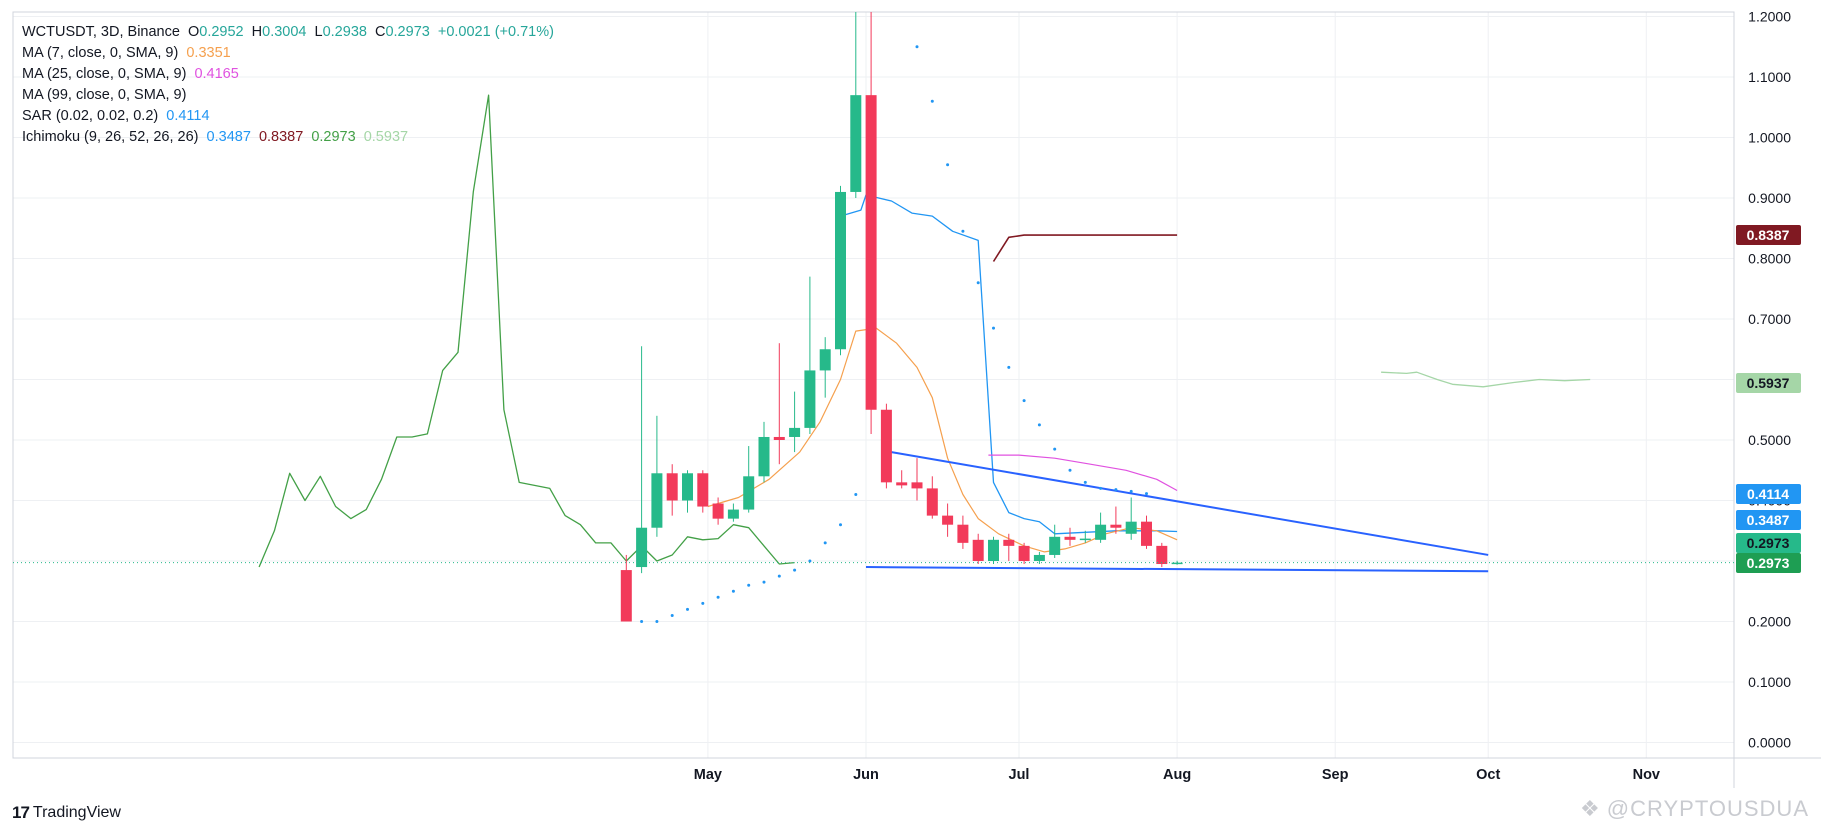  What do you see at coordinates (495, 32) in the screenshot?
I see `ohlc-change: +0.0021 (+0.71%)` at bounding box center [495, 32].